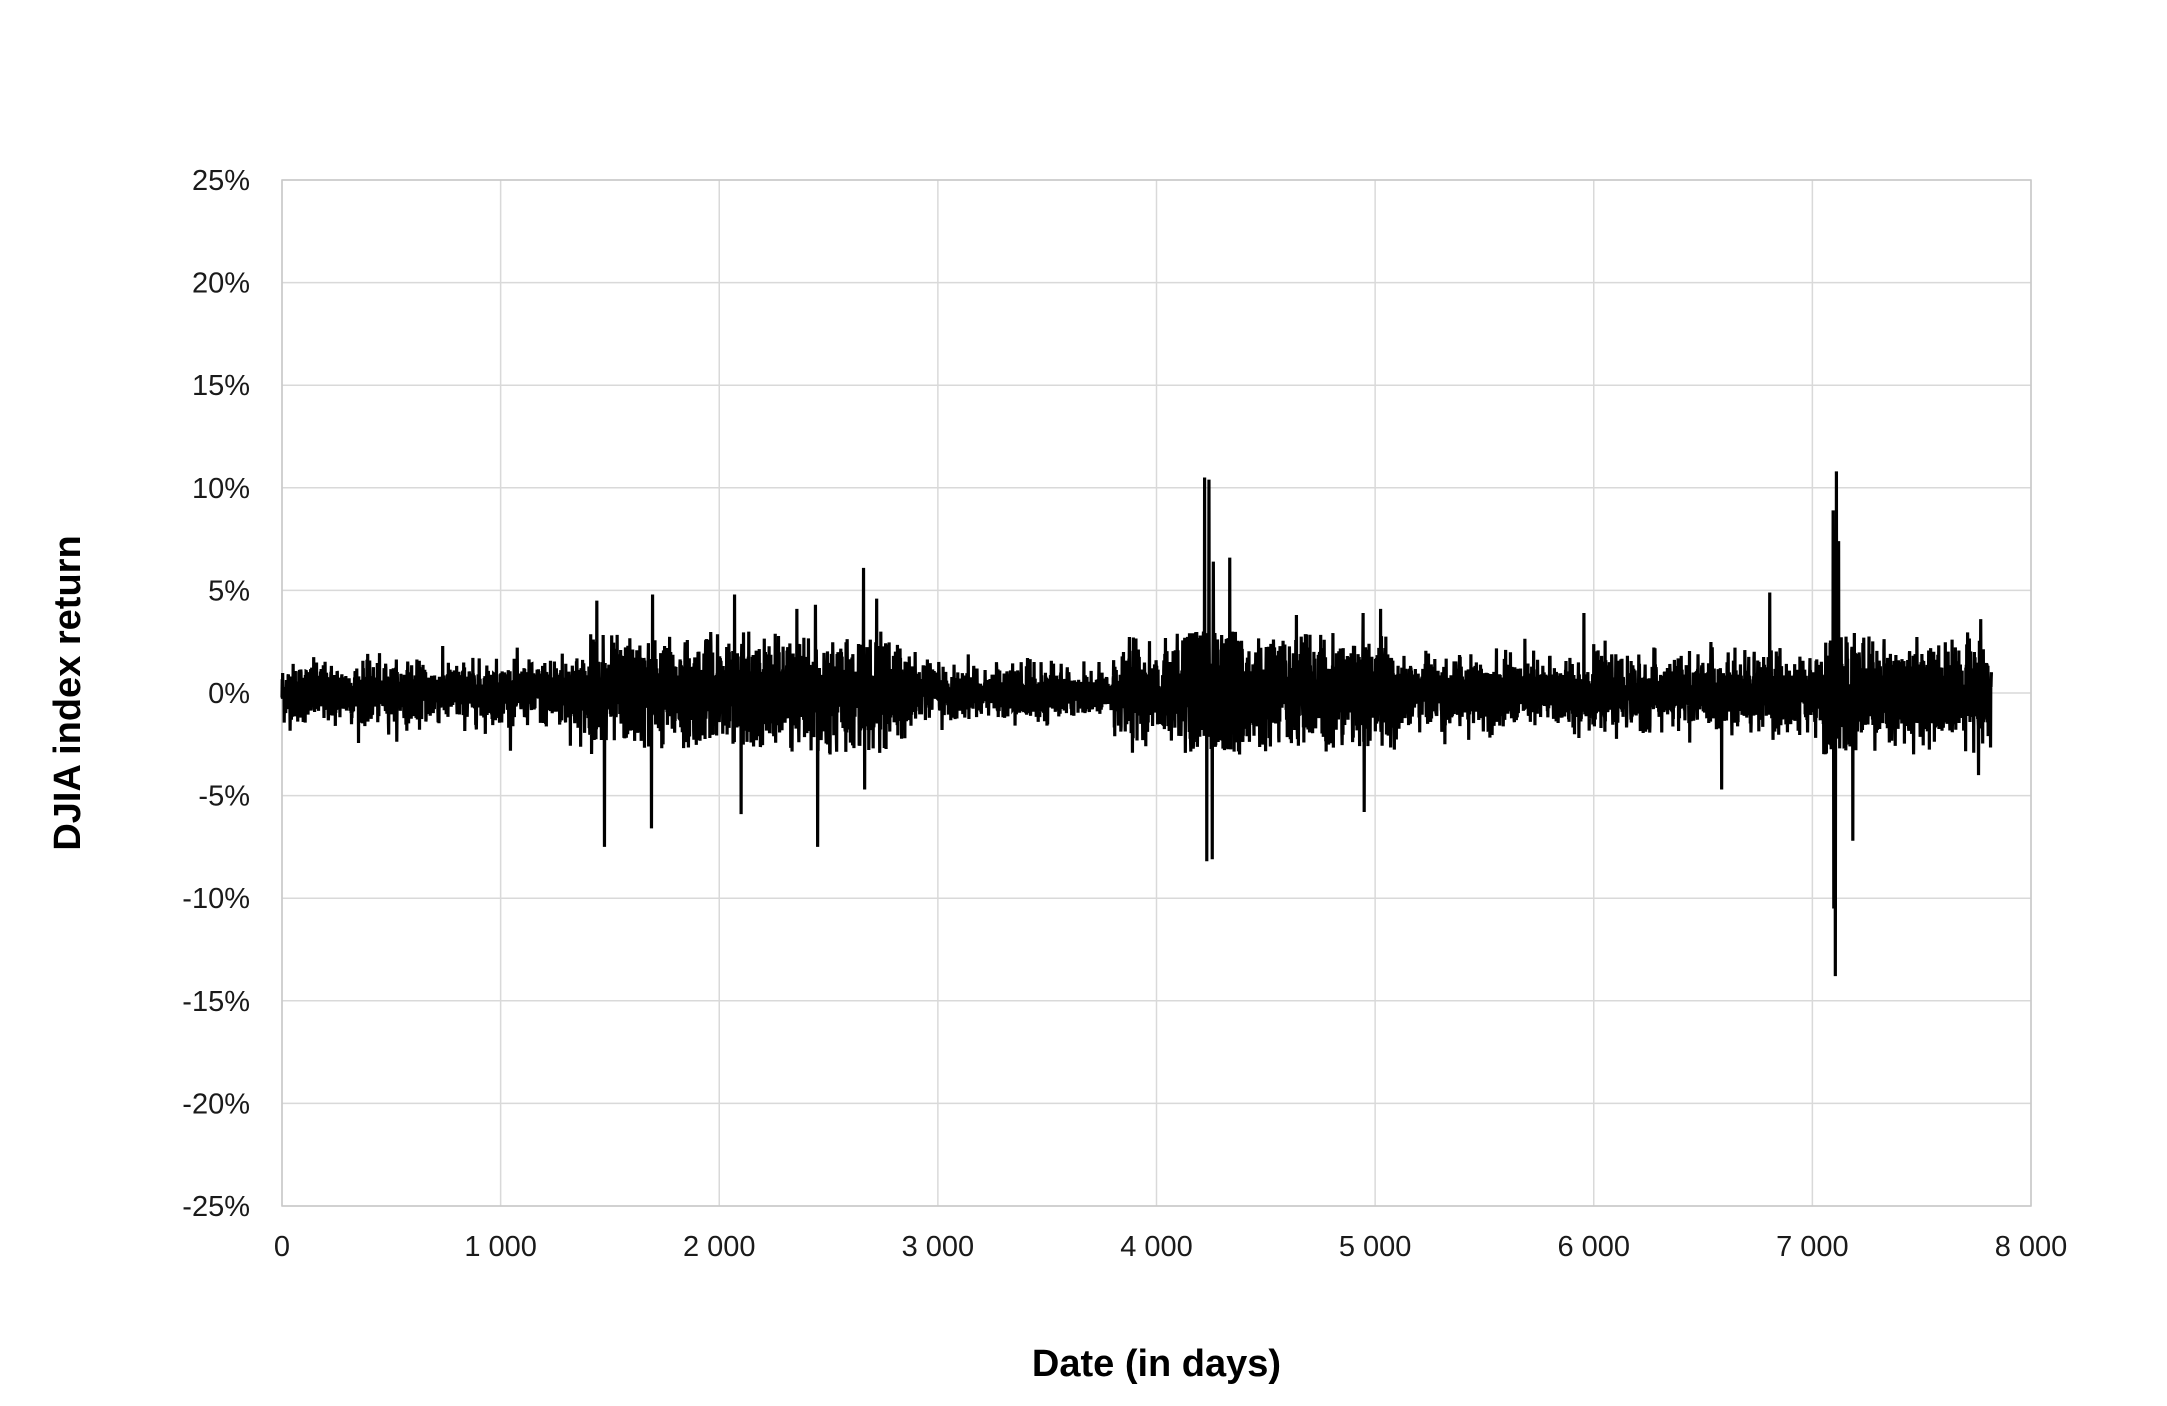  I want to click on y-axis-ticks: 25% 20% 15% 10% 5% 0% -5% -10% -15% -20% -25%, so click(216, 694).